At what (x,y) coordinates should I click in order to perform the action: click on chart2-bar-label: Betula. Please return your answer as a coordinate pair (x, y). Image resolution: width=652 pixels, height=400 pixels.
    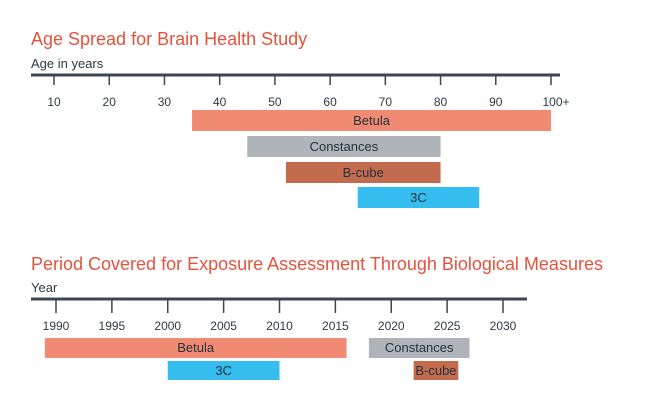
    Looking at the image, I should click on (196, 347).